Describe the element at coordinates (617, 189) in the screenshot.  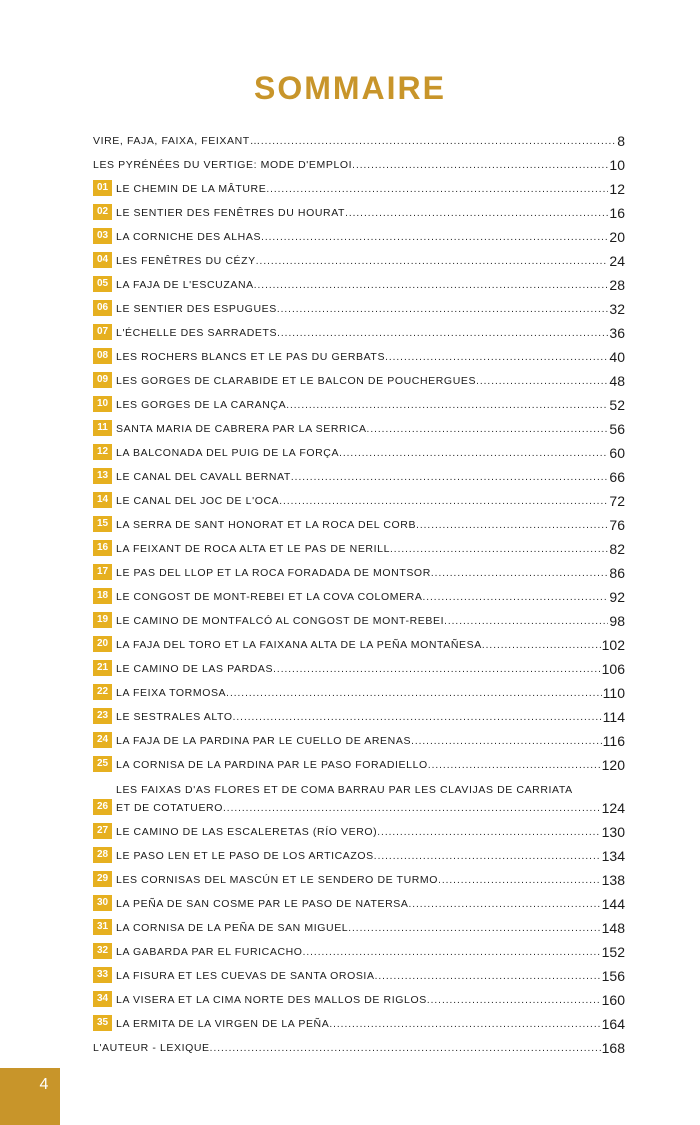
I see `entry-page: 12` at that location.